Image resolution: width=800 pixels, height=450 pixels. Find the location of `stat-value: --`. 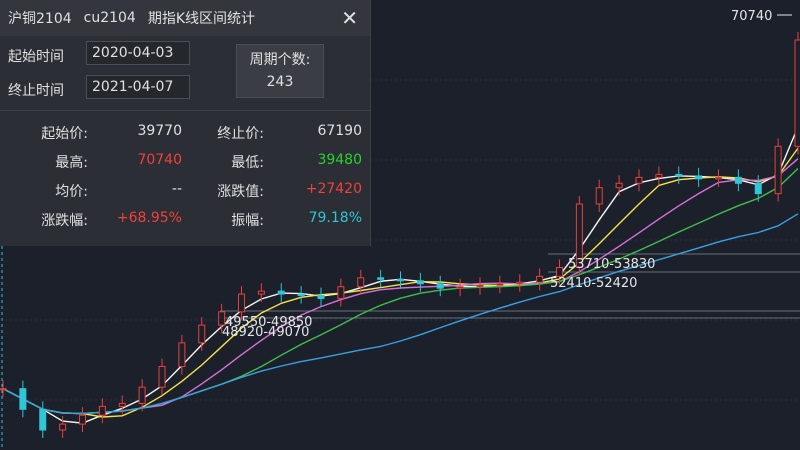

stat-value: -- is located at coordinates (176, 189).